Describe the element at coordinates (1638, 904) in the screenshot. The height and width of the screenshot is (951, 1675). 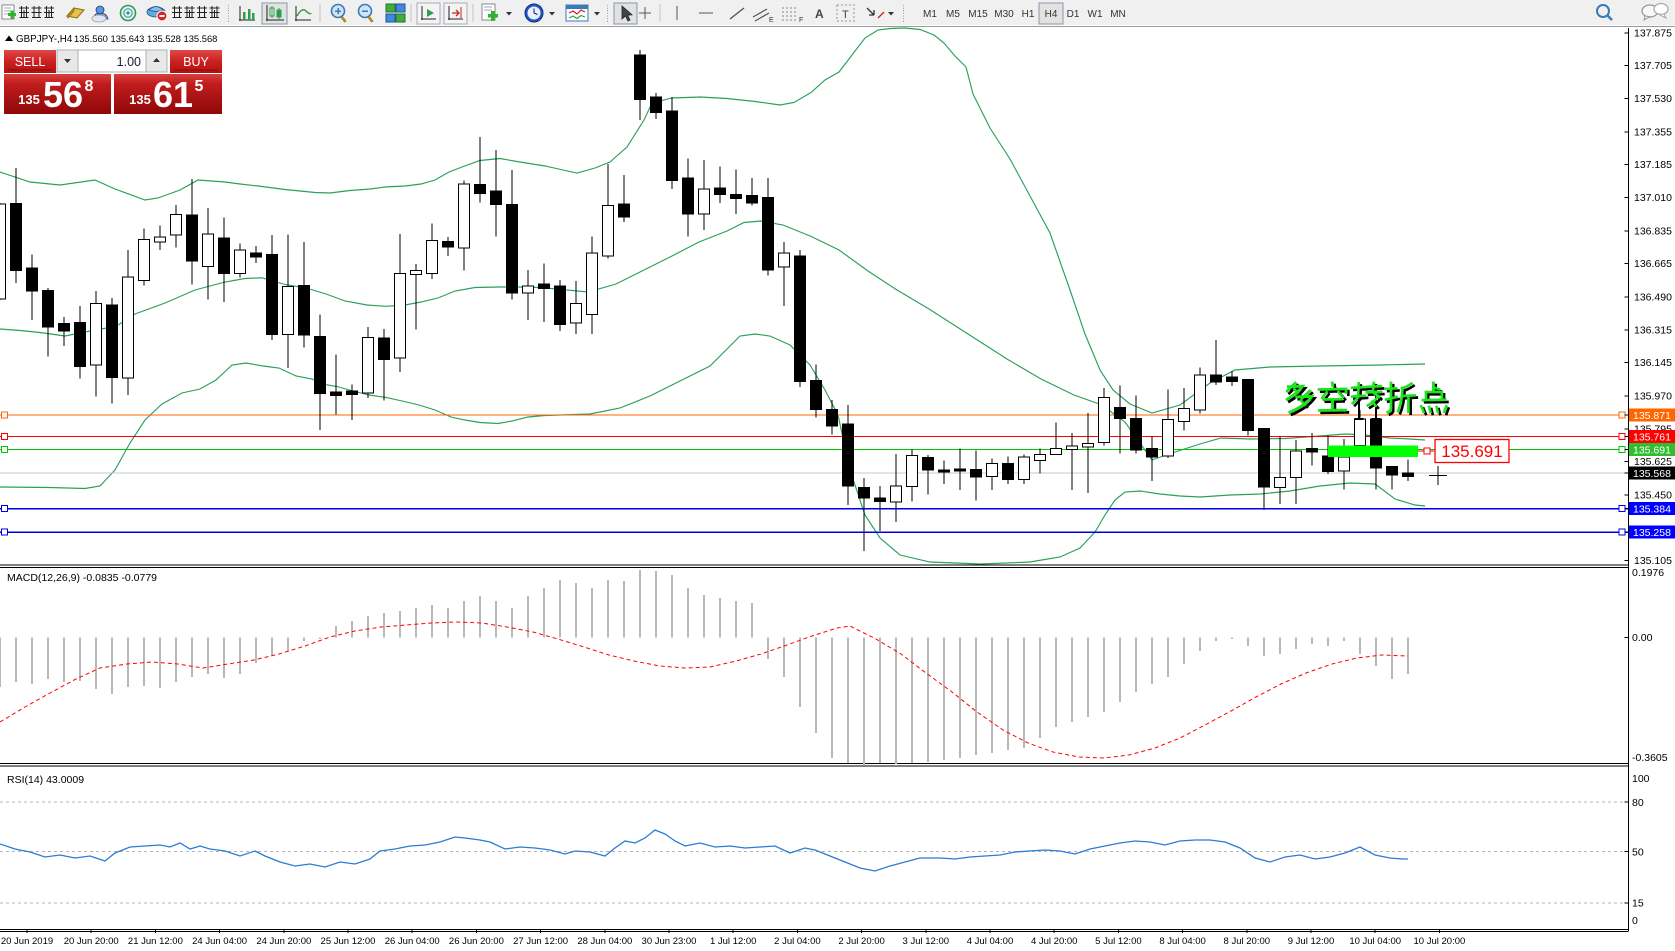
I see `svg-text: 15` at that location.